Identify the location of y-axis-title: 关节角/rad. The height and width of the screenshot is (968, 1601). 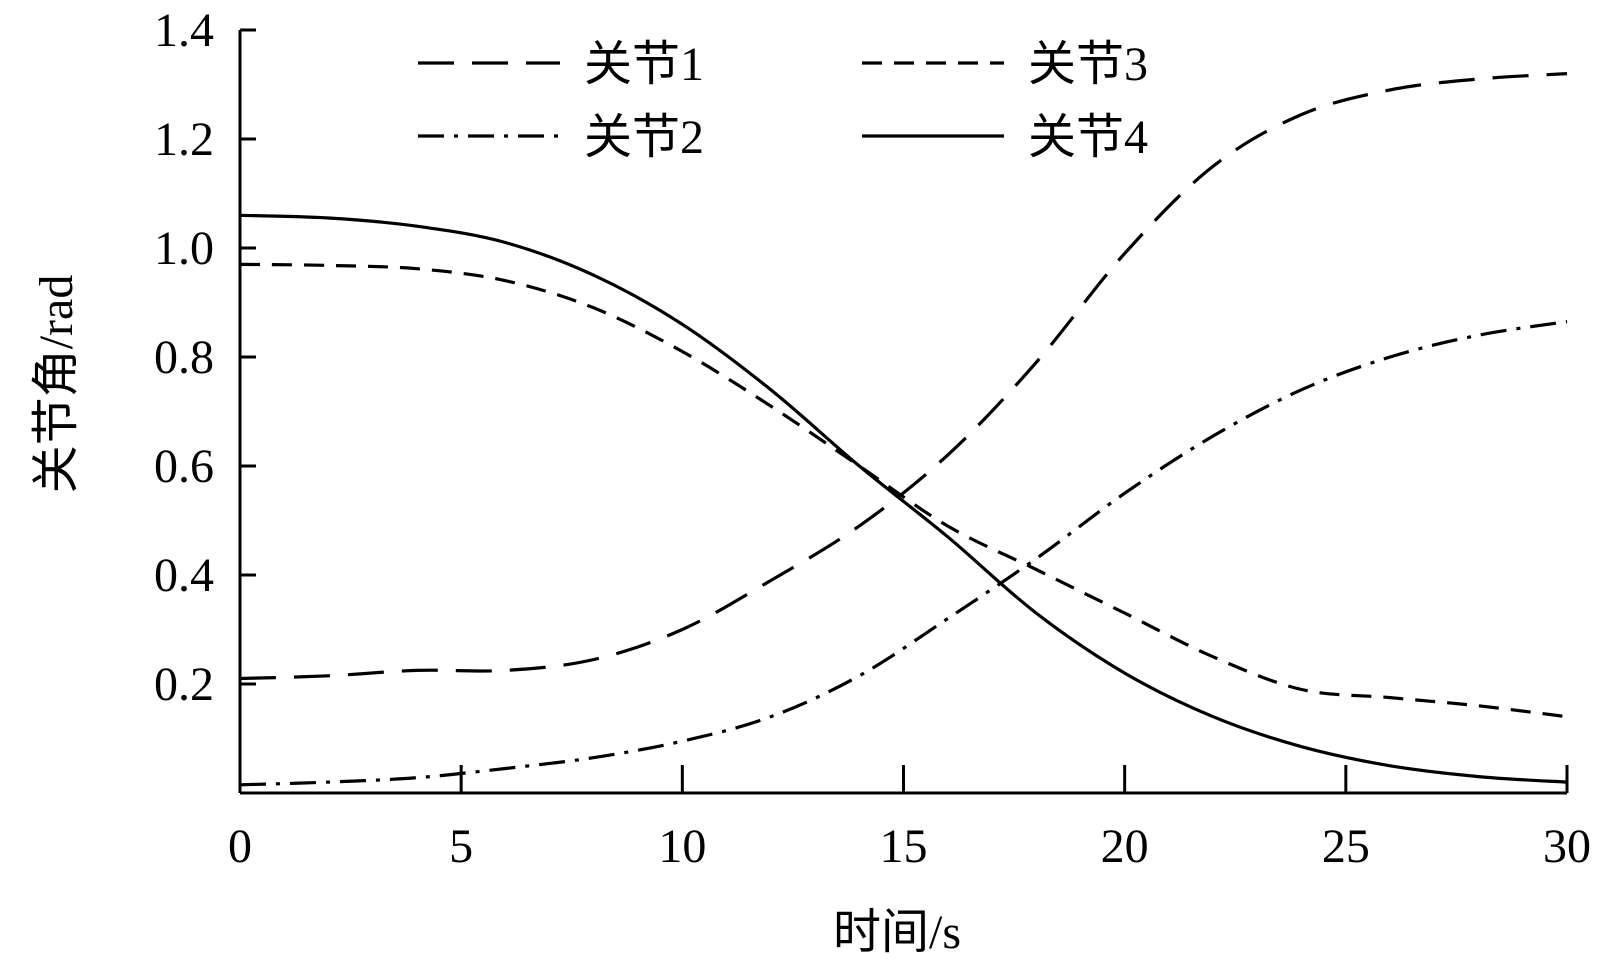
(56, 384).